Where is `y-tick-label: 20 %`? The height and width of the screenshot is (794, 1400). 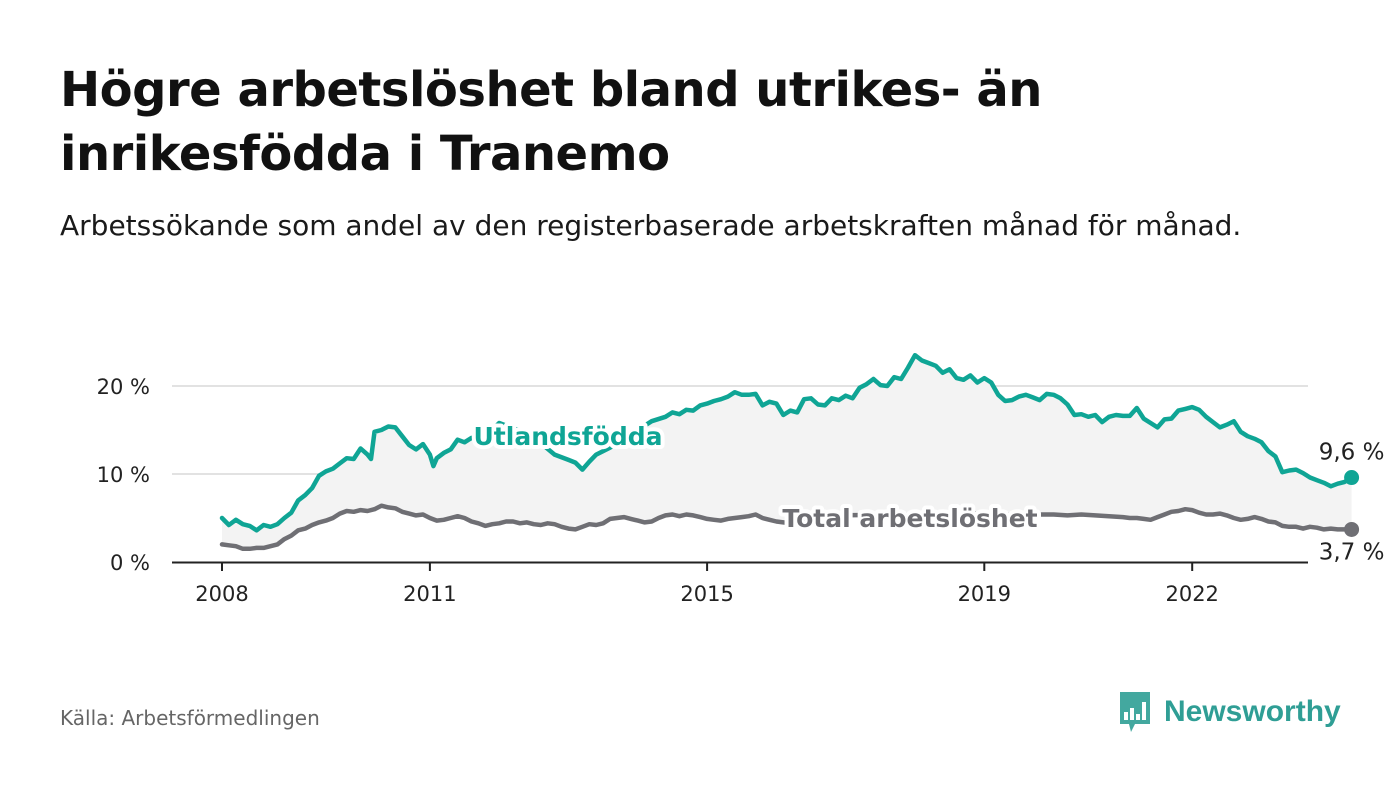 y-tick-label: 20 % is located at coordinates (123, 387).